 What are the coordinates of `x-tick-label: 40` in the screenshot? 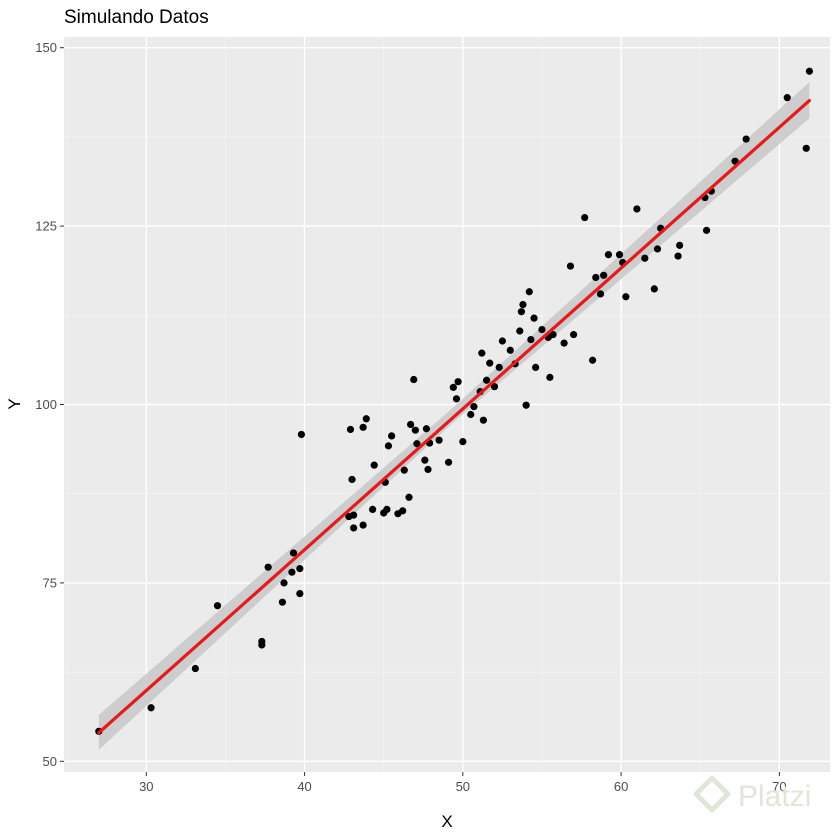 It's located at (304, 786).